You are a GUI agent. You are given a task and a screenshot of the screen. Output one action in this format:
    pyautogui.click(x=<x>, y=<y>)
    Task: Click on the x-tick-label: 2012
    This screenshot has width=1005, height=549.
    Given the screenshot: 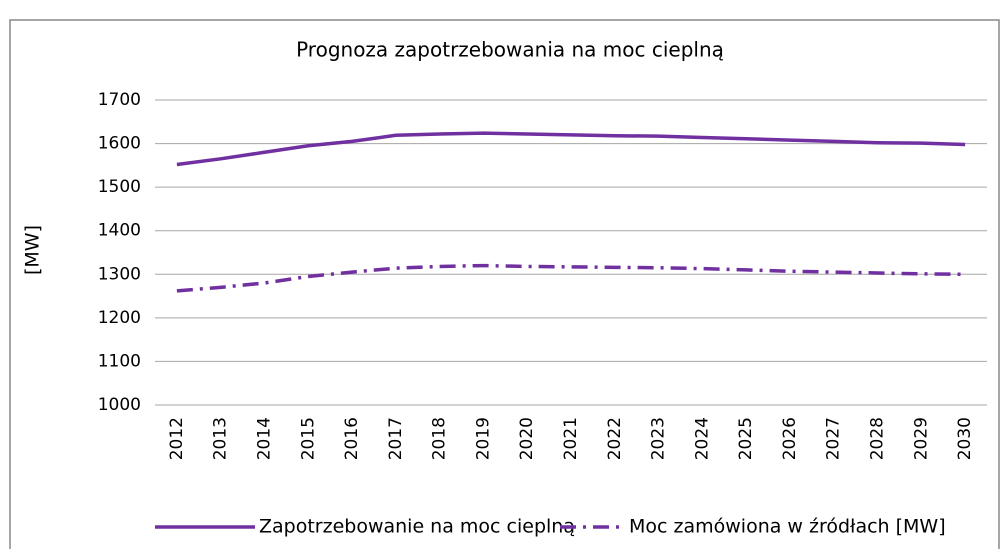 What is the action you would take?
    pyautogui.click(x=177, y=438)
    